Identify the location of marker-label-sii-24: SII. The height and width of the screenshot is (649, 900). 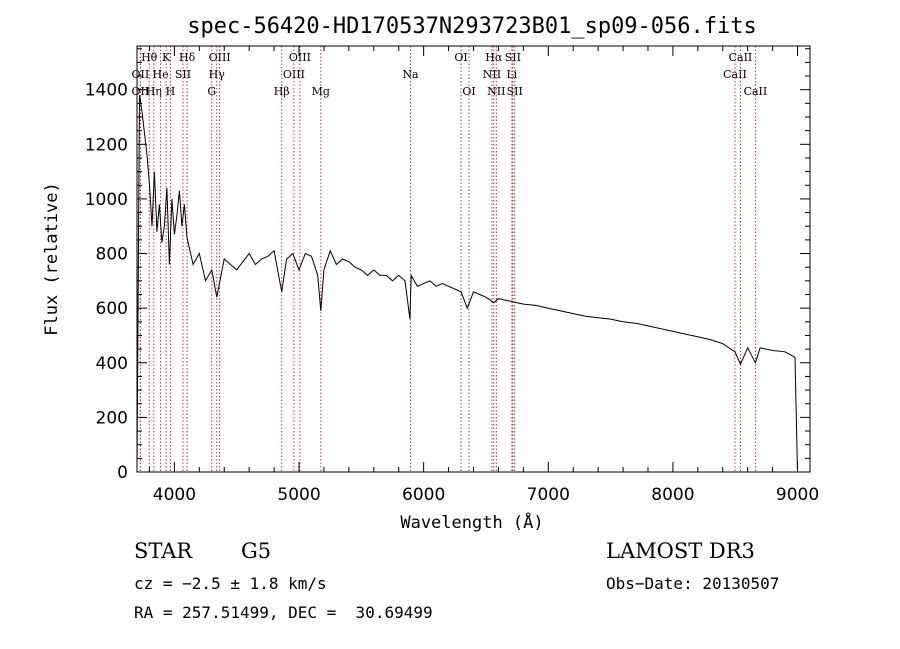
(515, 91).